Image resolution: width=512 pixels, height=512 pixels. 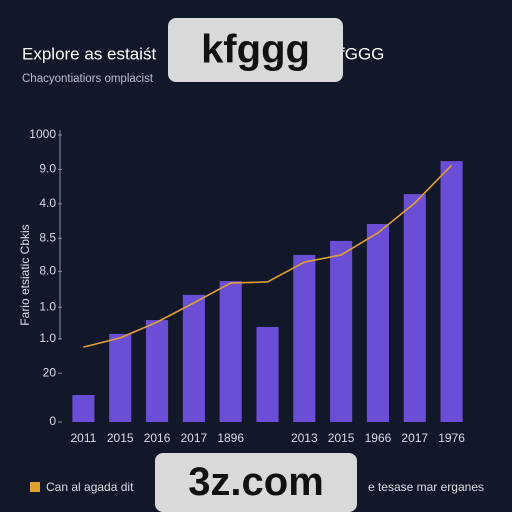 What do you see at coordinates (47, 237) in the screenshot?
I see `y-tick-label: 8.5` at bounding box center [47, 237].